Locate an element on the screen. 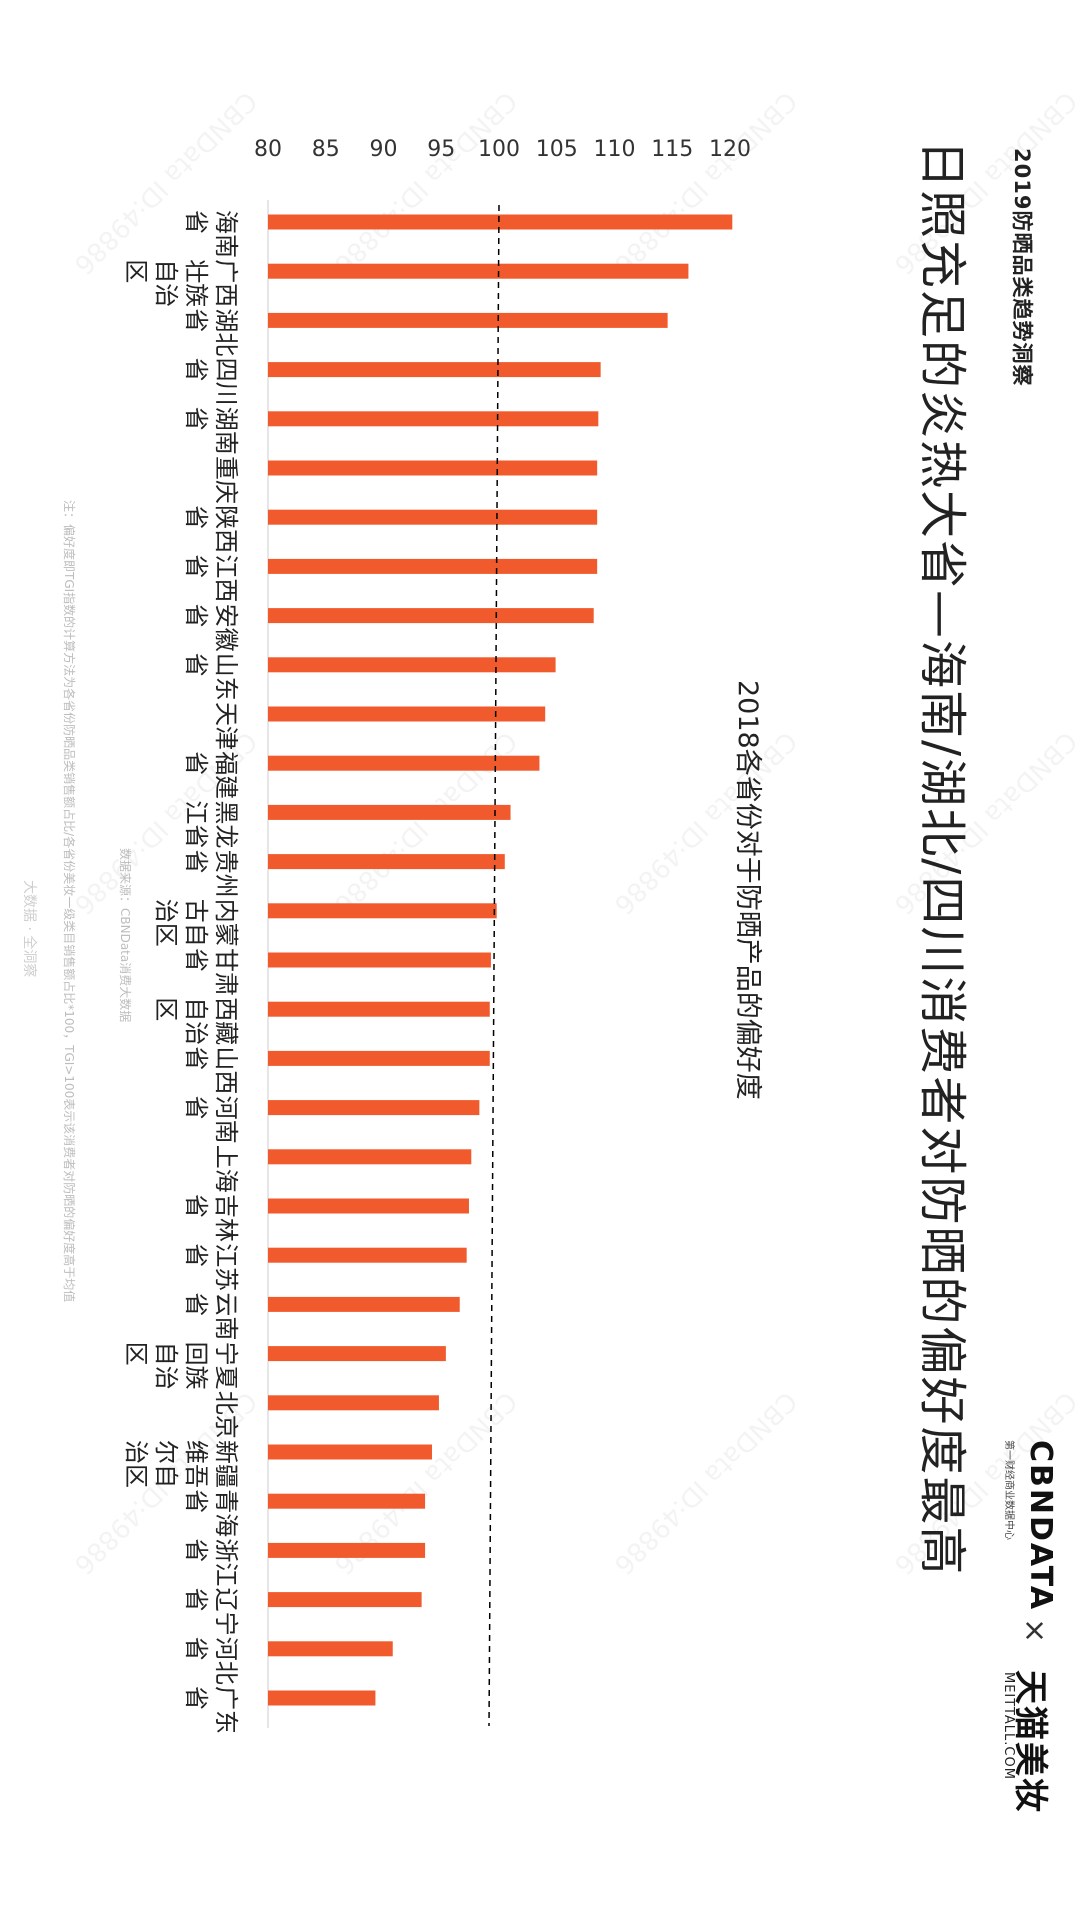 This screenshot has height=1920, width=1080. category-label-text: 江省 is located at coordinates (196, 824).